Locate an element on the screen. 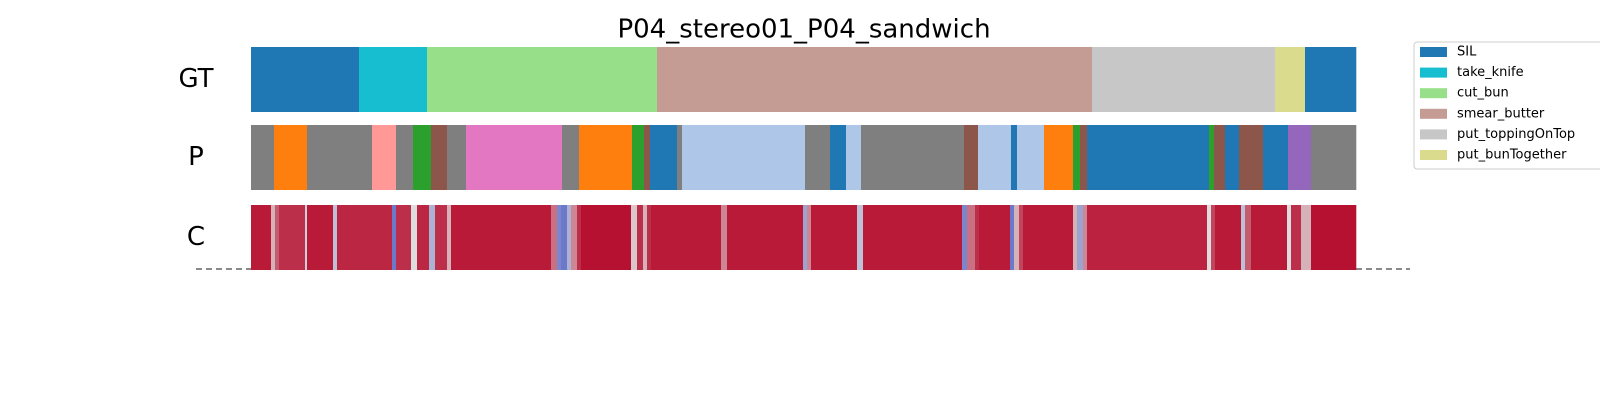  row-label: P is located at coordinates (196, 157).